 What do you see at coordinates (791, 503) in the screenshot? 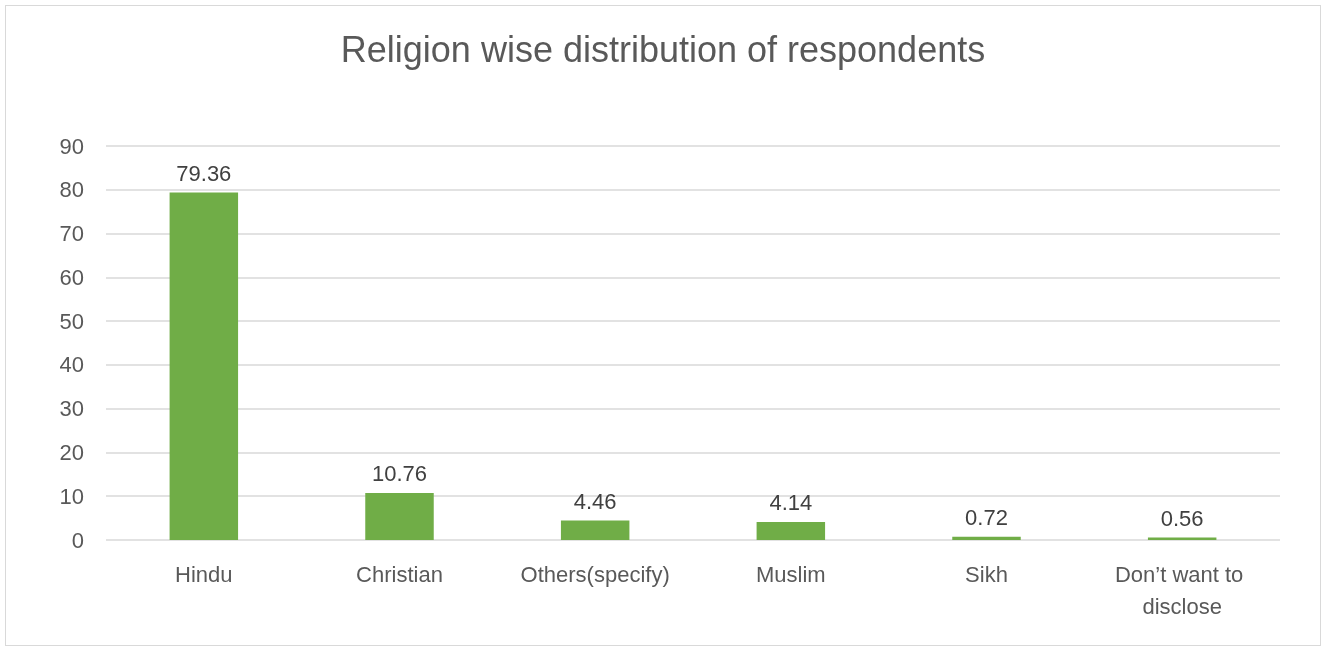
I see `data-label: 4.14` at bounding box center [791, 503].